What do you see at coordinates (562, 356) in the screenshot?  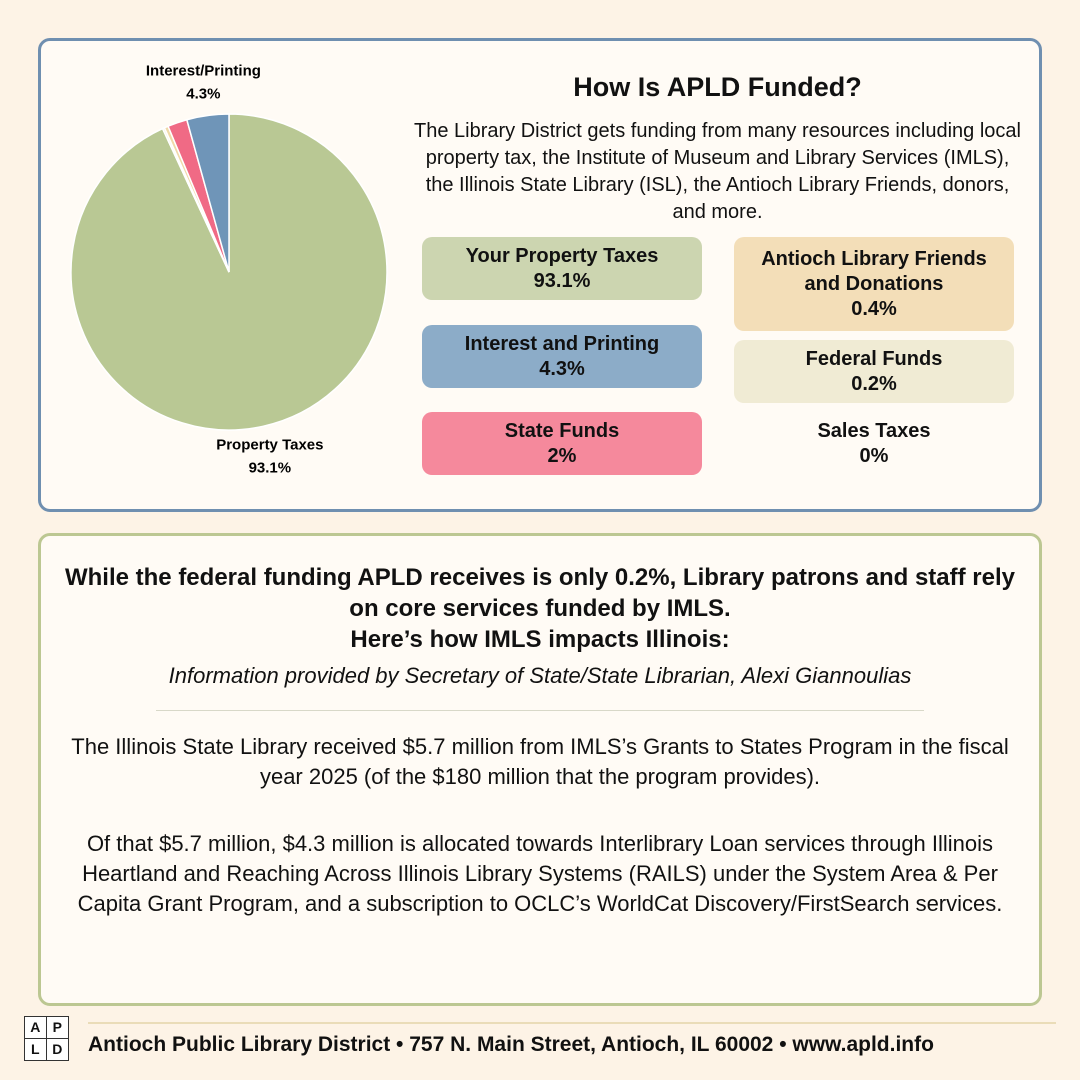 I see `fund-card: Interest and Printing 4.3%` at bounding box center [562, 356].